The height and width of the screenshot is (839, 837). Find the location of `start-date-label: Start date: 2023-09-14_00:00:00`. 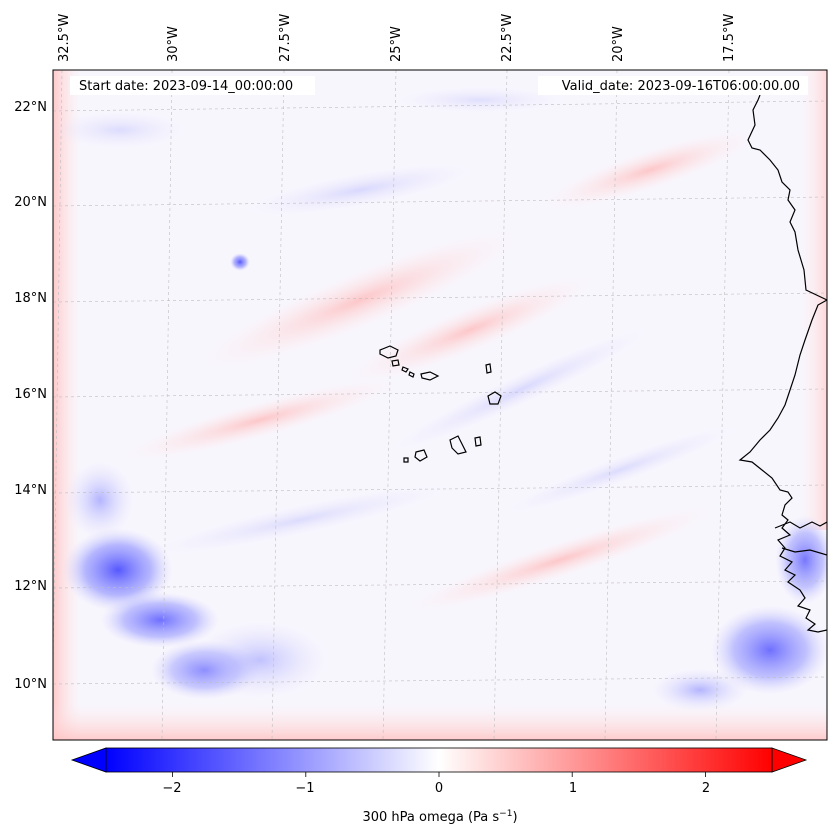

start-date-label: Start date: 2023-09-14_00:00:00 is located at coordinates (186, 86).